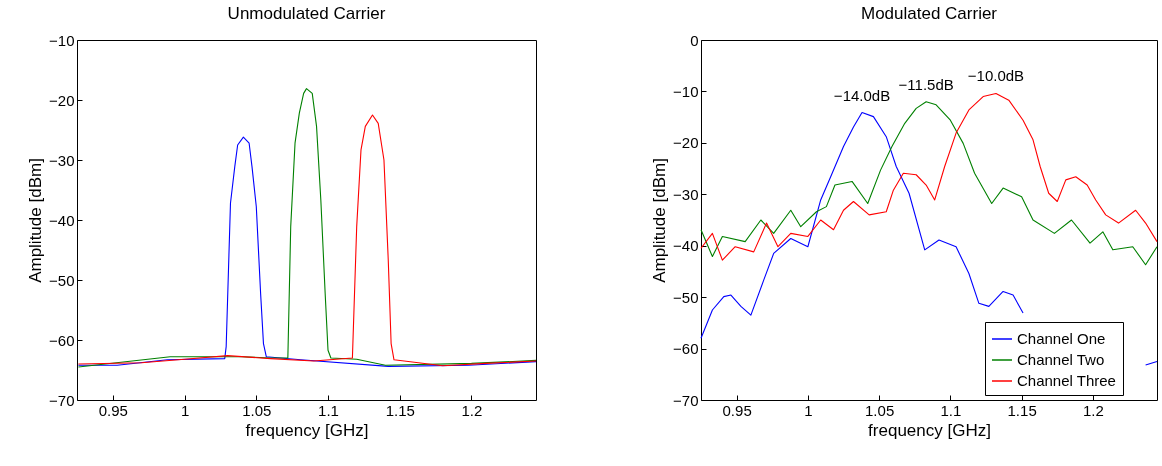 This screenshot has height=466, width=1162. Describe the element at coordinates (929, 13) in the screenshot. I see `chart-title: Modulated Carrier` at that location.